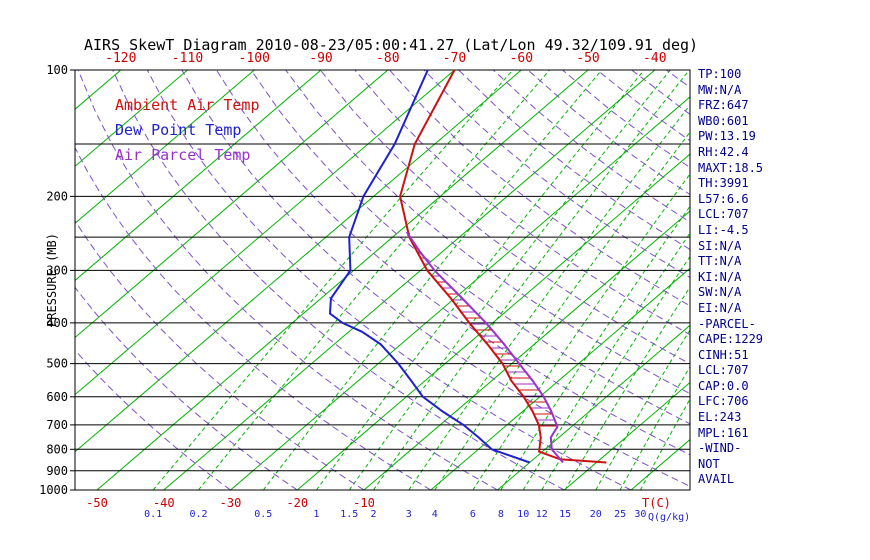 The height and width of the screenshot is (560, 870). I want to click on svg-text: 400, so click(57, 323).